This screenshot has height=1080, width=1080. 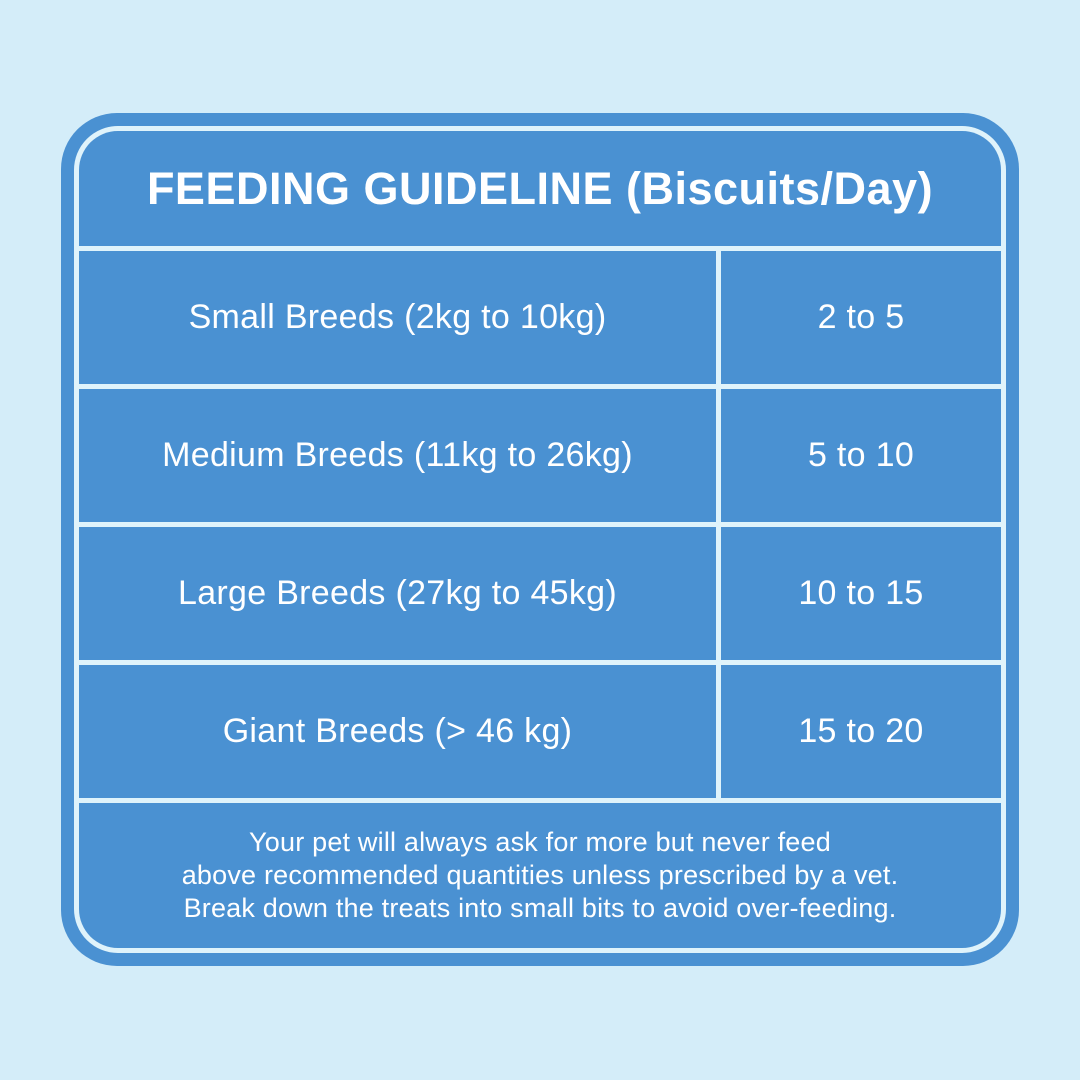 What do you see at coordinates (861, 593) in the screenshot?
I see `table-row-large-amount-cell: 10 to 15` at bounding box center [861, 593].